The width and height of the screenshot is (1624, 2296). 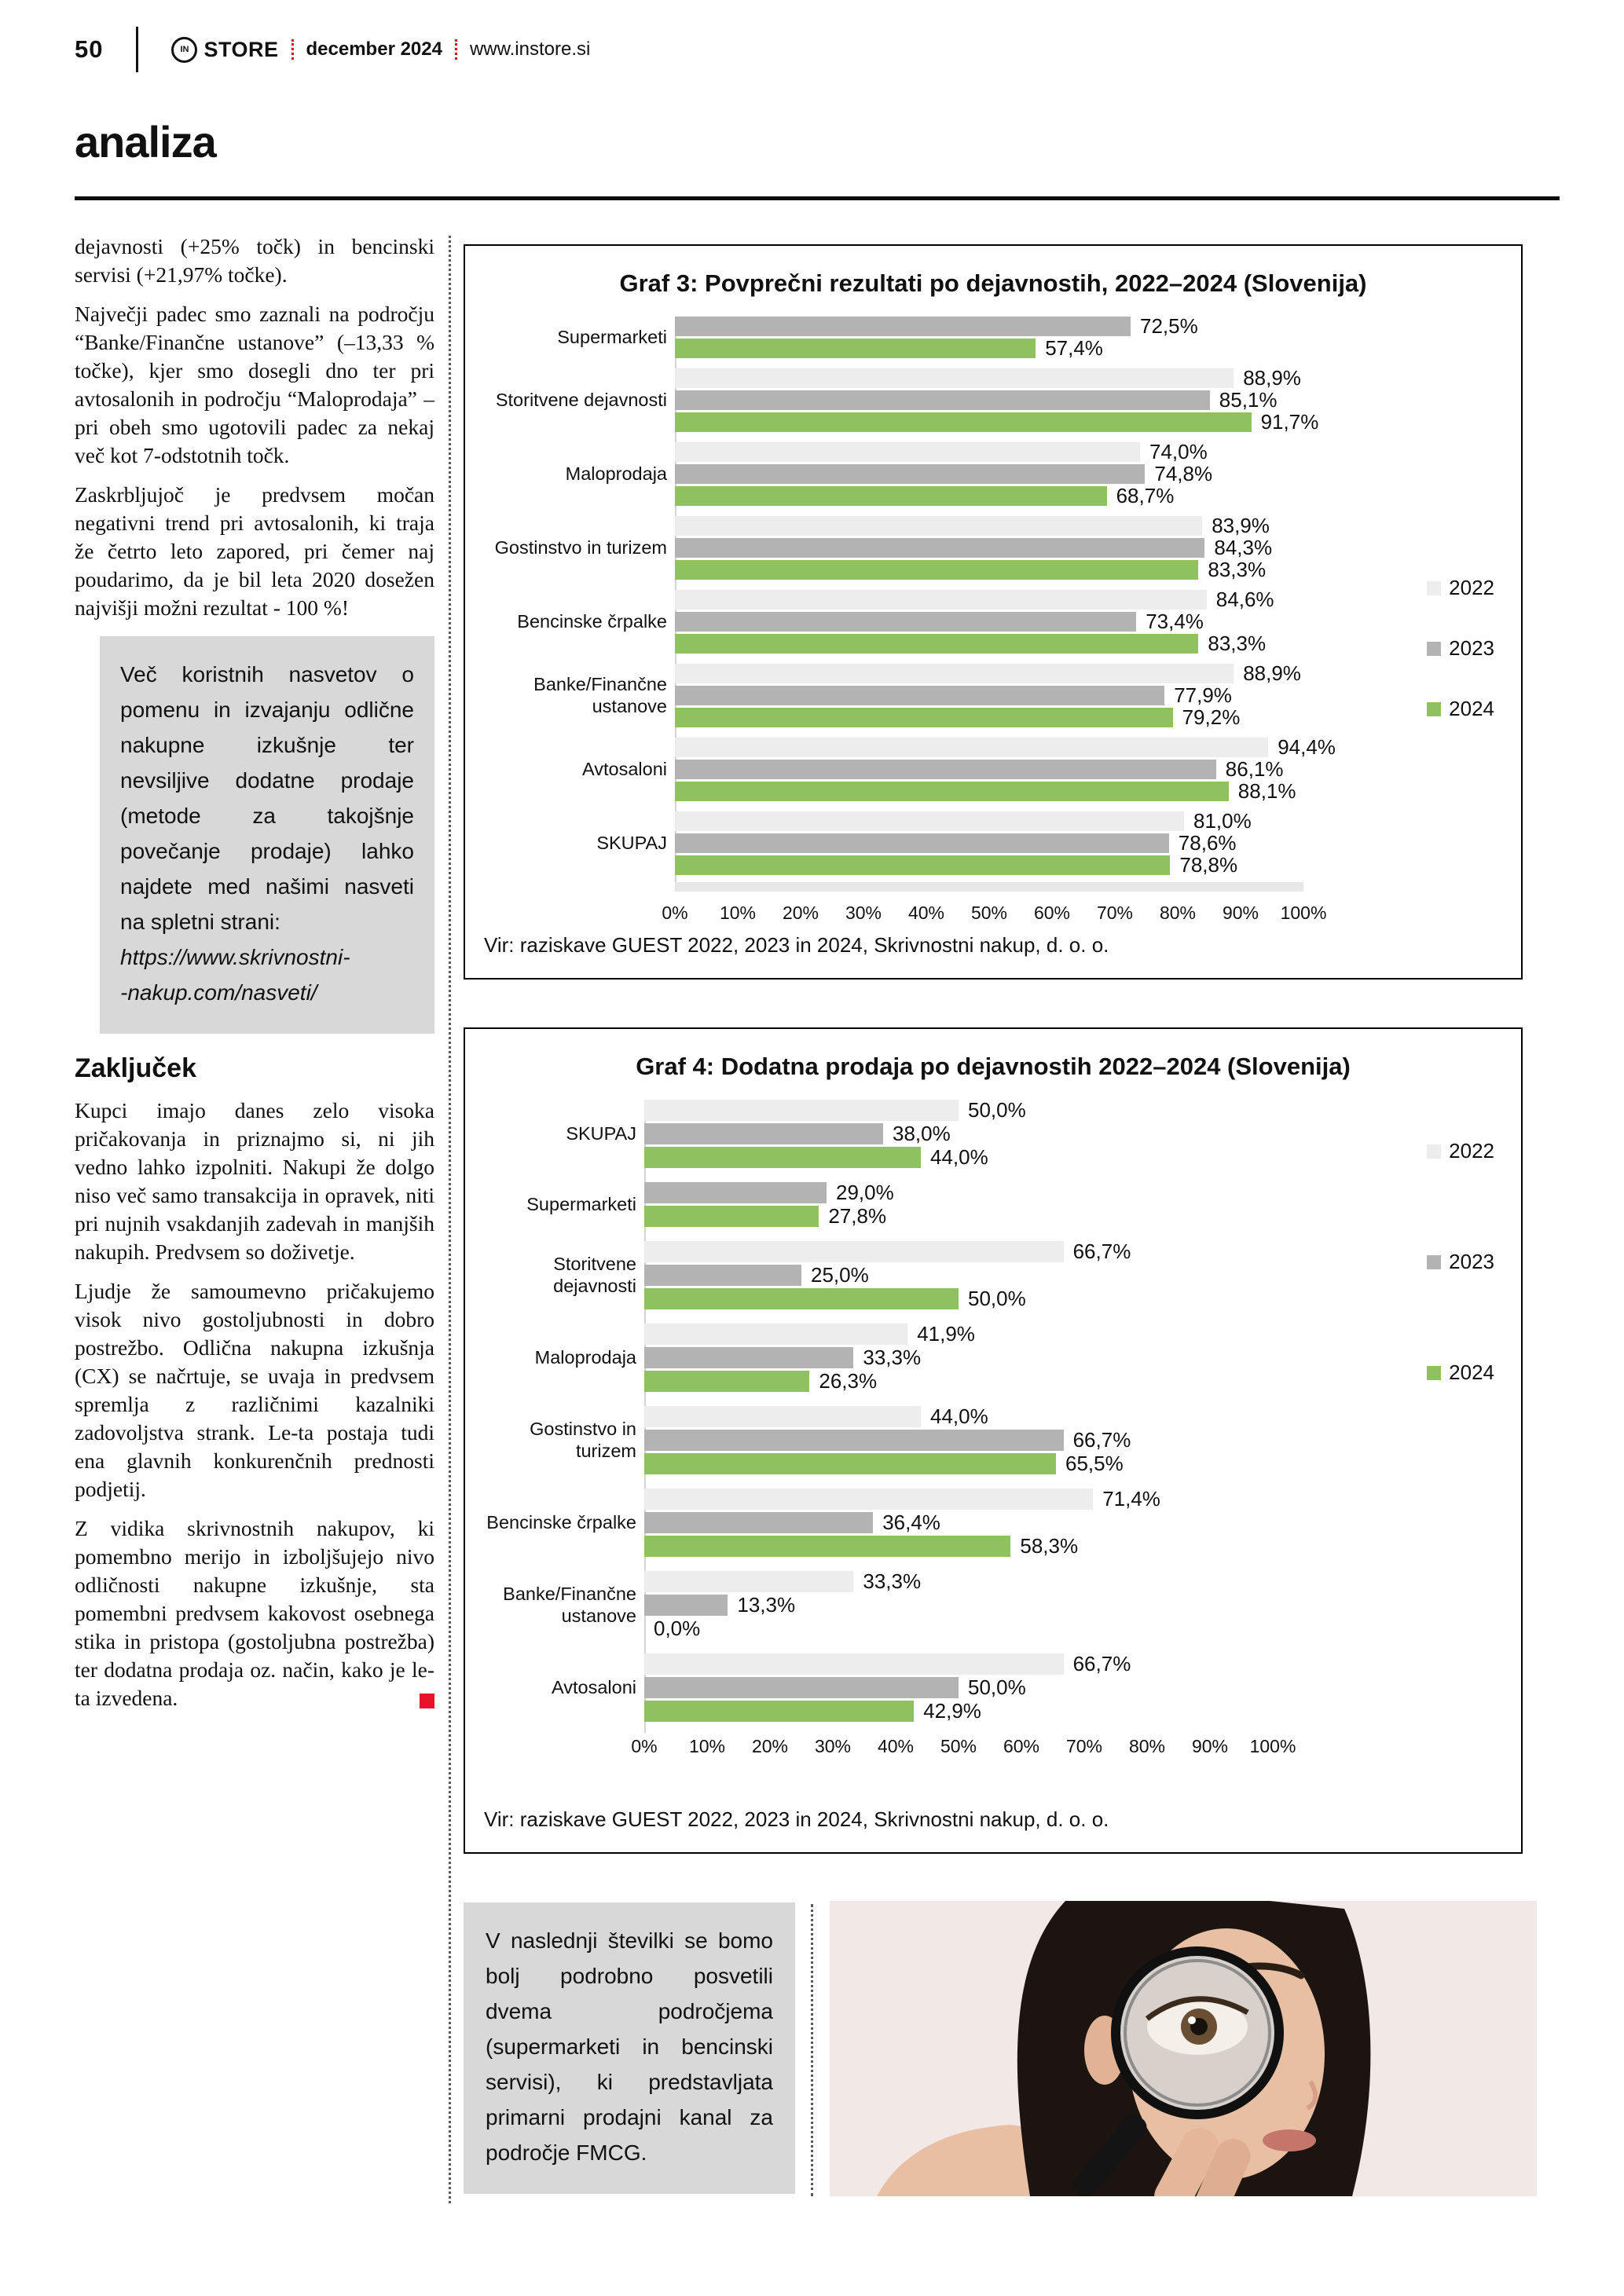 I want to click on value-label: 33,3%, so click(x=892, y=1357).